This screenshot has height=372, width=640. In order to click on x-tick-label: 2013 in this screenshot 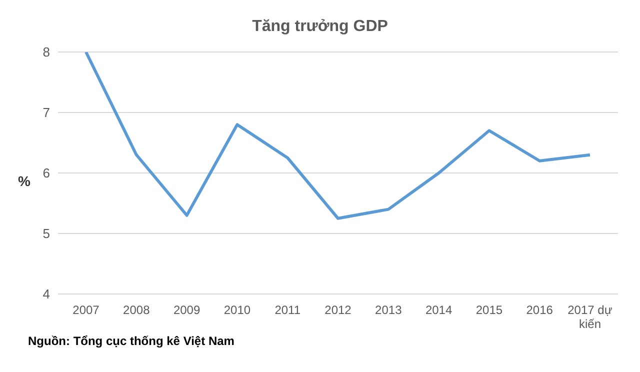, I will do `click(388, 310)`.